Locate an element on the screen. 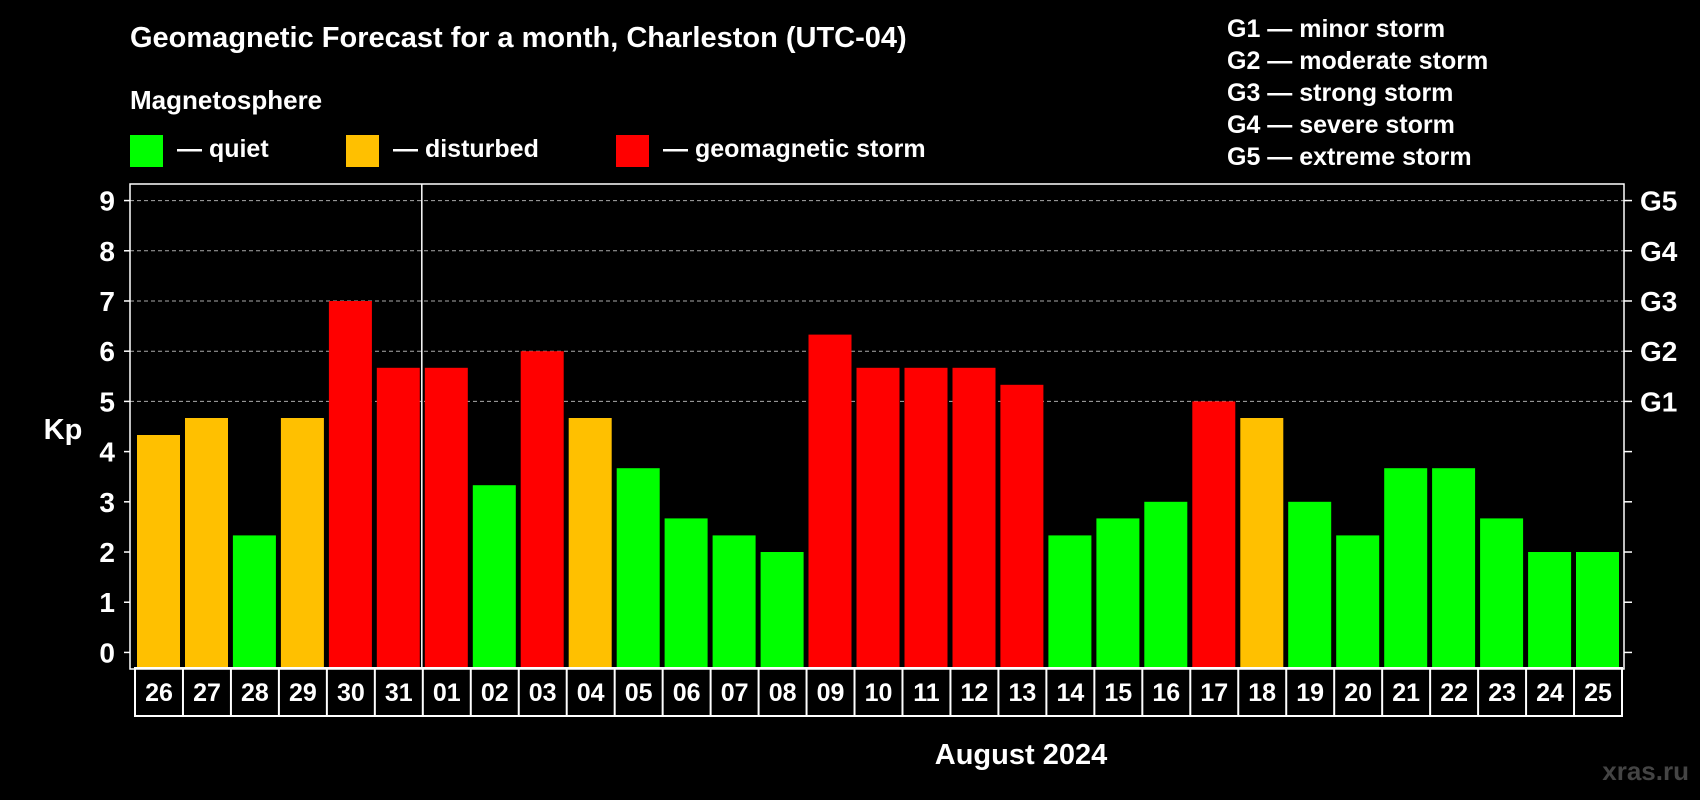 The height and width of the screenshot is (800, 1700). x-tick-label-24: 19 is located at coordinates (1310, 693).